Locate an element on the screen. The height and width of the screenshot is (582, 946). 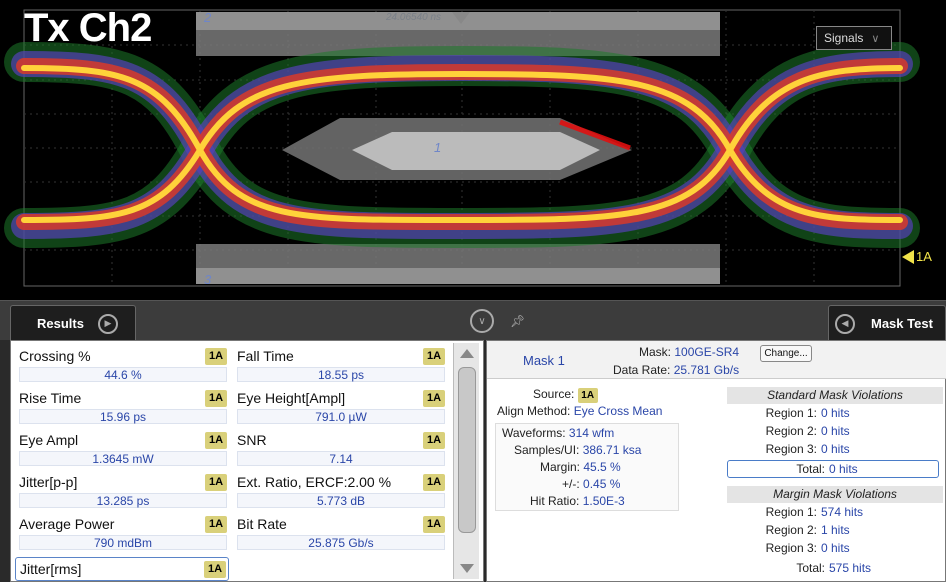
total-hits: 575 hits is located at coordinates (850, 568).